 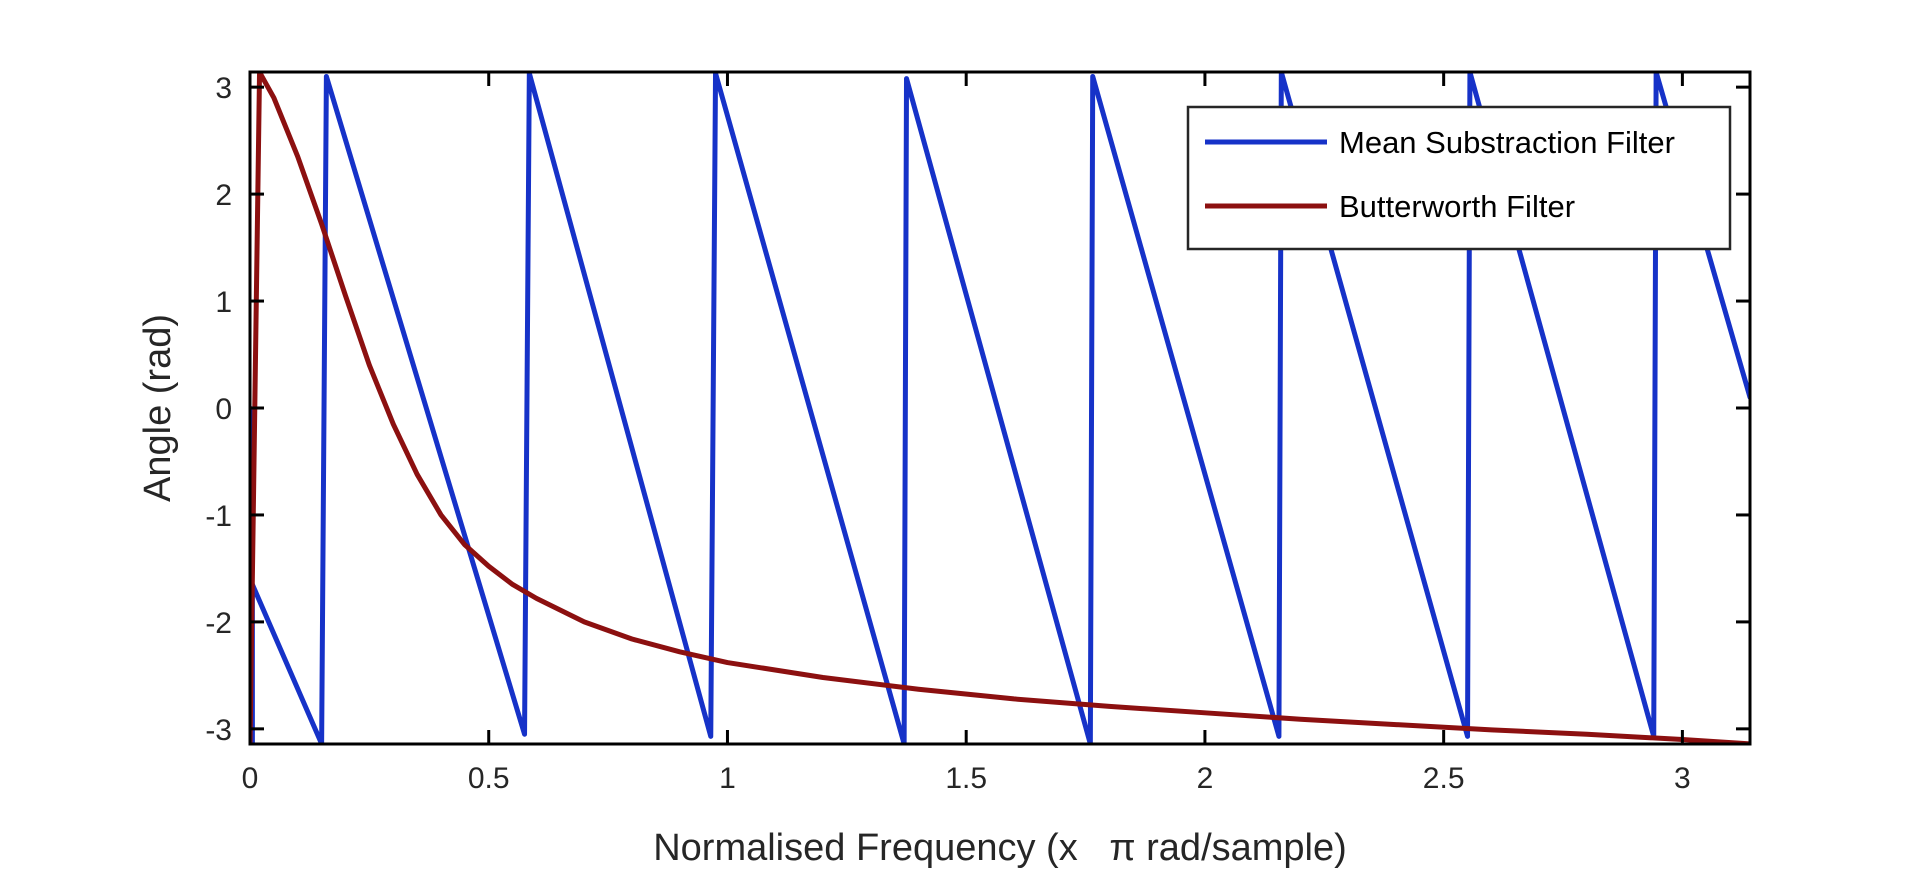 What do you see at coordinates (250, 778) in the screenshot?
I see `x-tick-label: 0` at bounding box center [250, 778].